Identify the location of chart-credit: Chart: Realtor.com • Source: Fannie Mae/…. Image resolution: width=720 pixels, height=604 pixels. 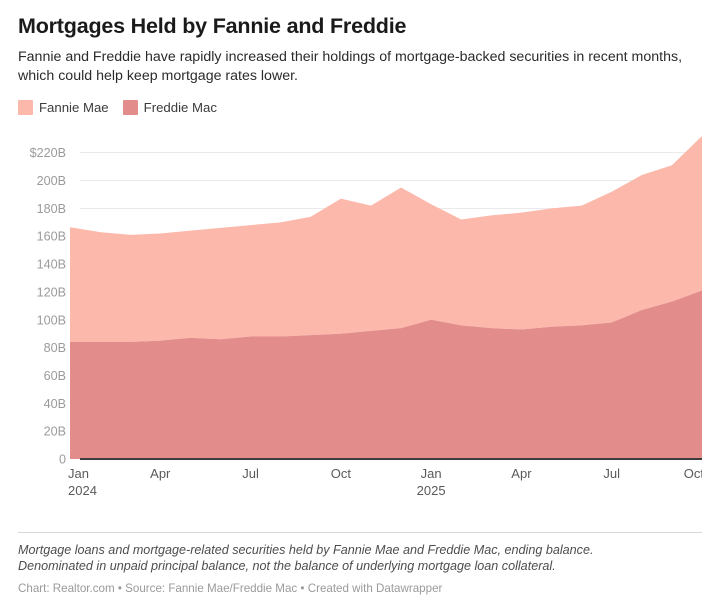
(230, 588).